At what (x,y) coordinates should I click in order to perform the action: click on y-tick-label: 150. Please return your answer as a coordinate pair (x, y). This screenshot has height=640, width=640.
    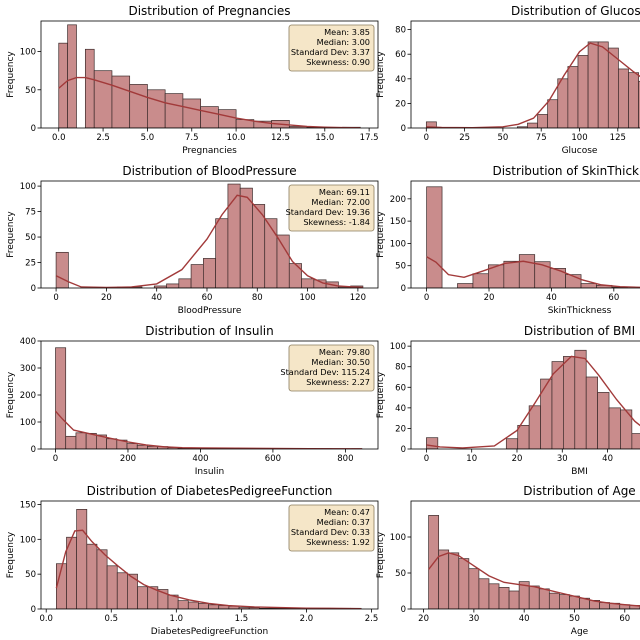
    Looking at the image, I should click on (28, 505).